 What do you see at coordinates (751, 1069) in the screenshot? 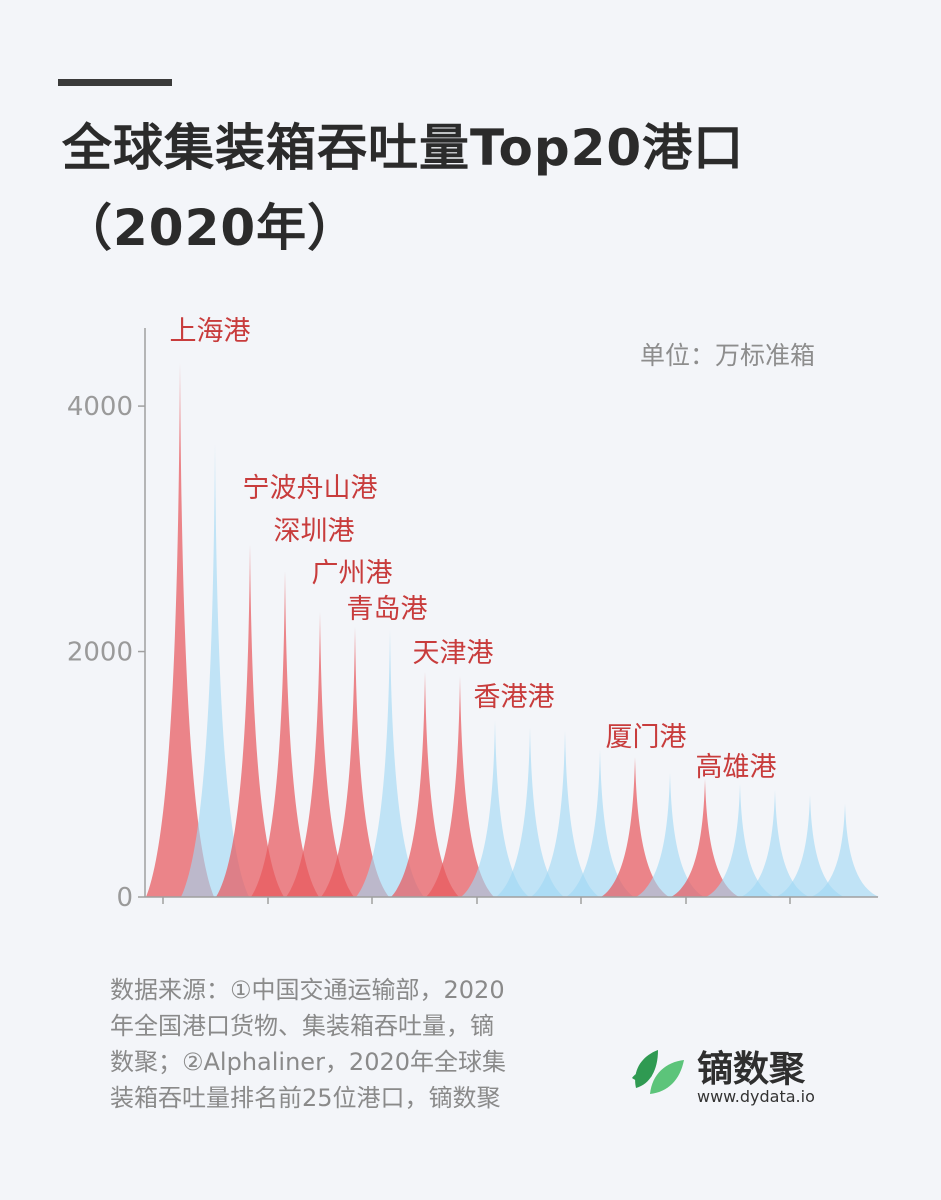
I see `brand-name: 镝数聚` at bounding box center [751, 1069].